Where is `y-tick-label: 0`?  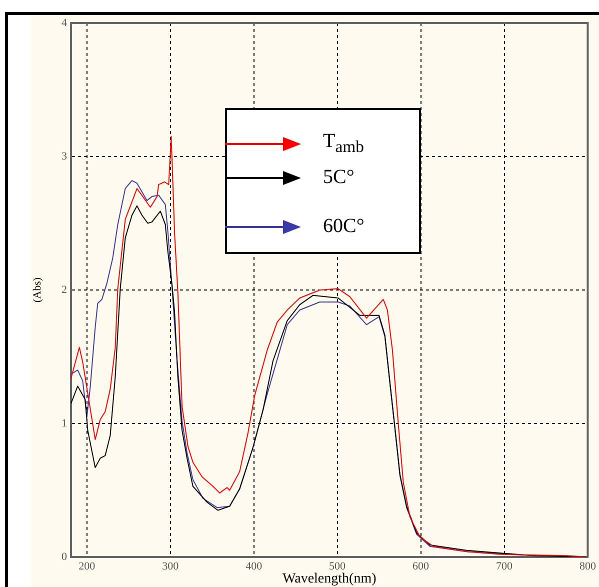 y-tick-label: 0 is located at coordinates (65, 556).